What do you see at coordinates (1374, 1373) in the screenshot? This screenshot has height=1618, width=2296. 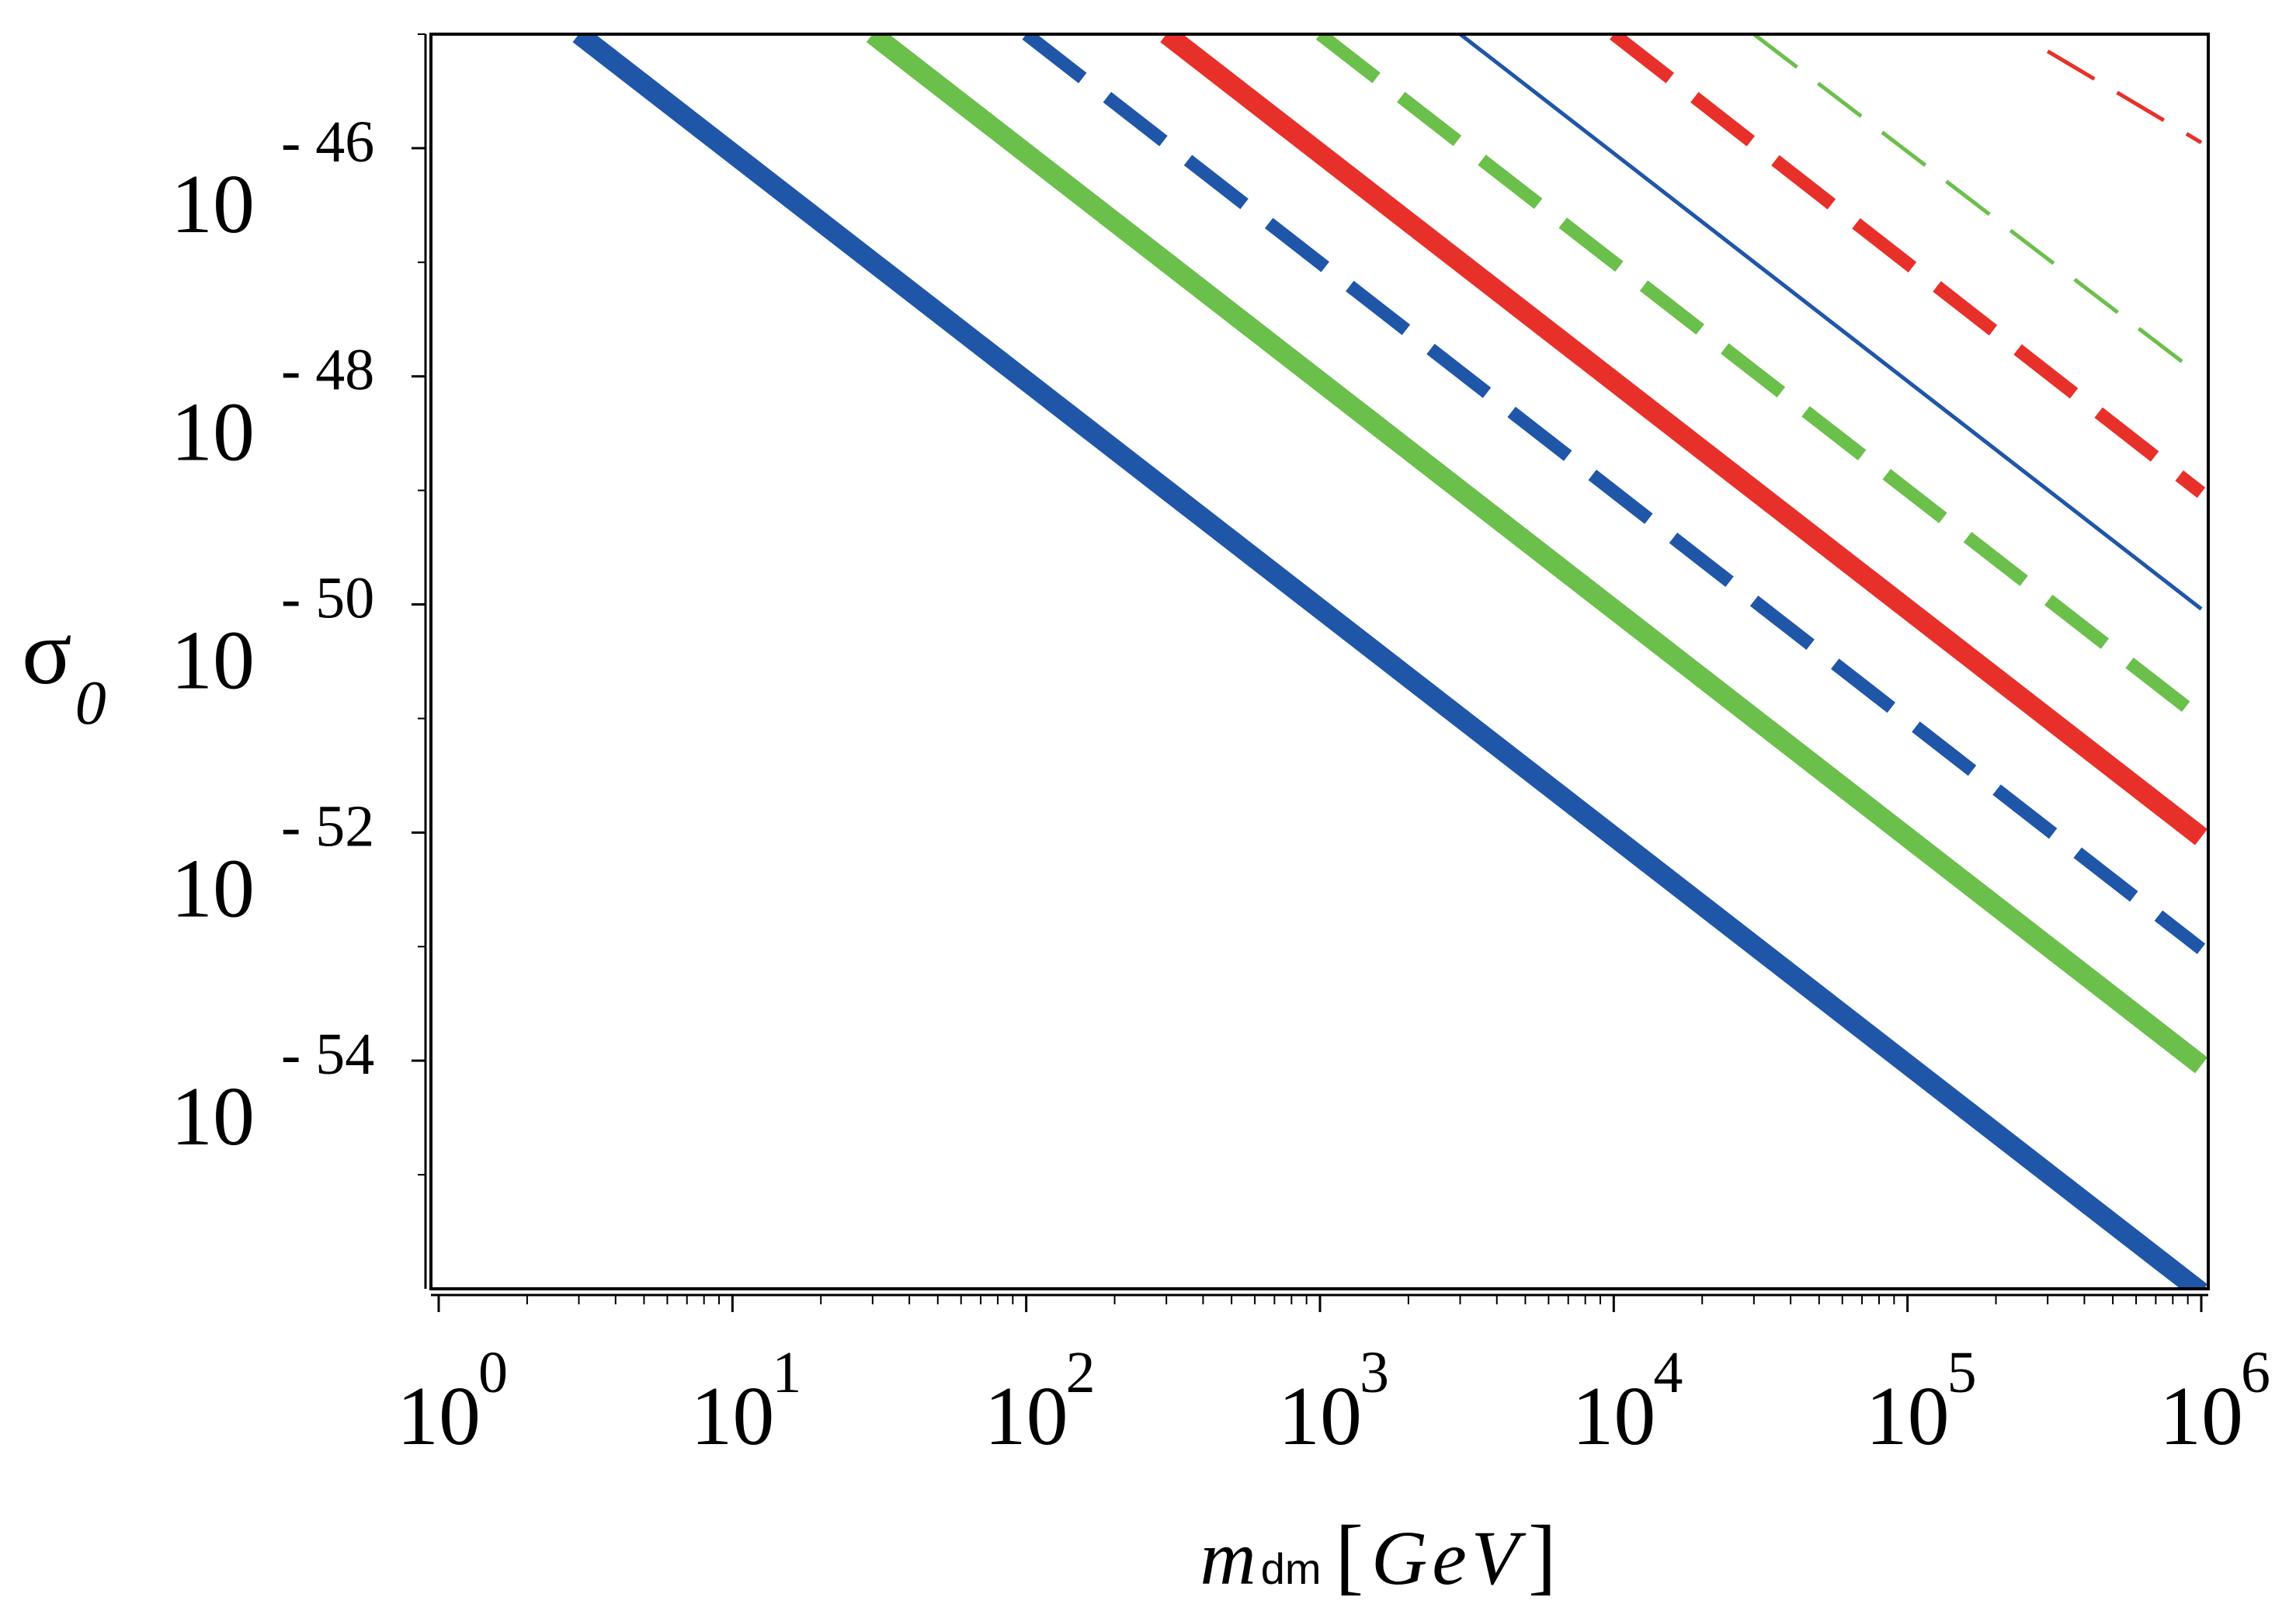 I see `x-tick-label-exp: 3` at bounding box center [1374, 1373].